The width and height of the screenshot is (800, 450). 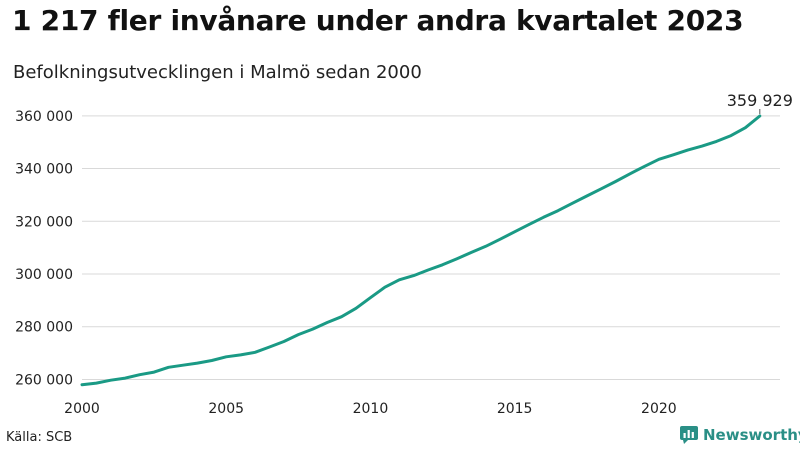 What do you see at coordinates (44, 117) in the screenshot?
I see `y-tick-label: 360 000` at bounding box center [44, 117].